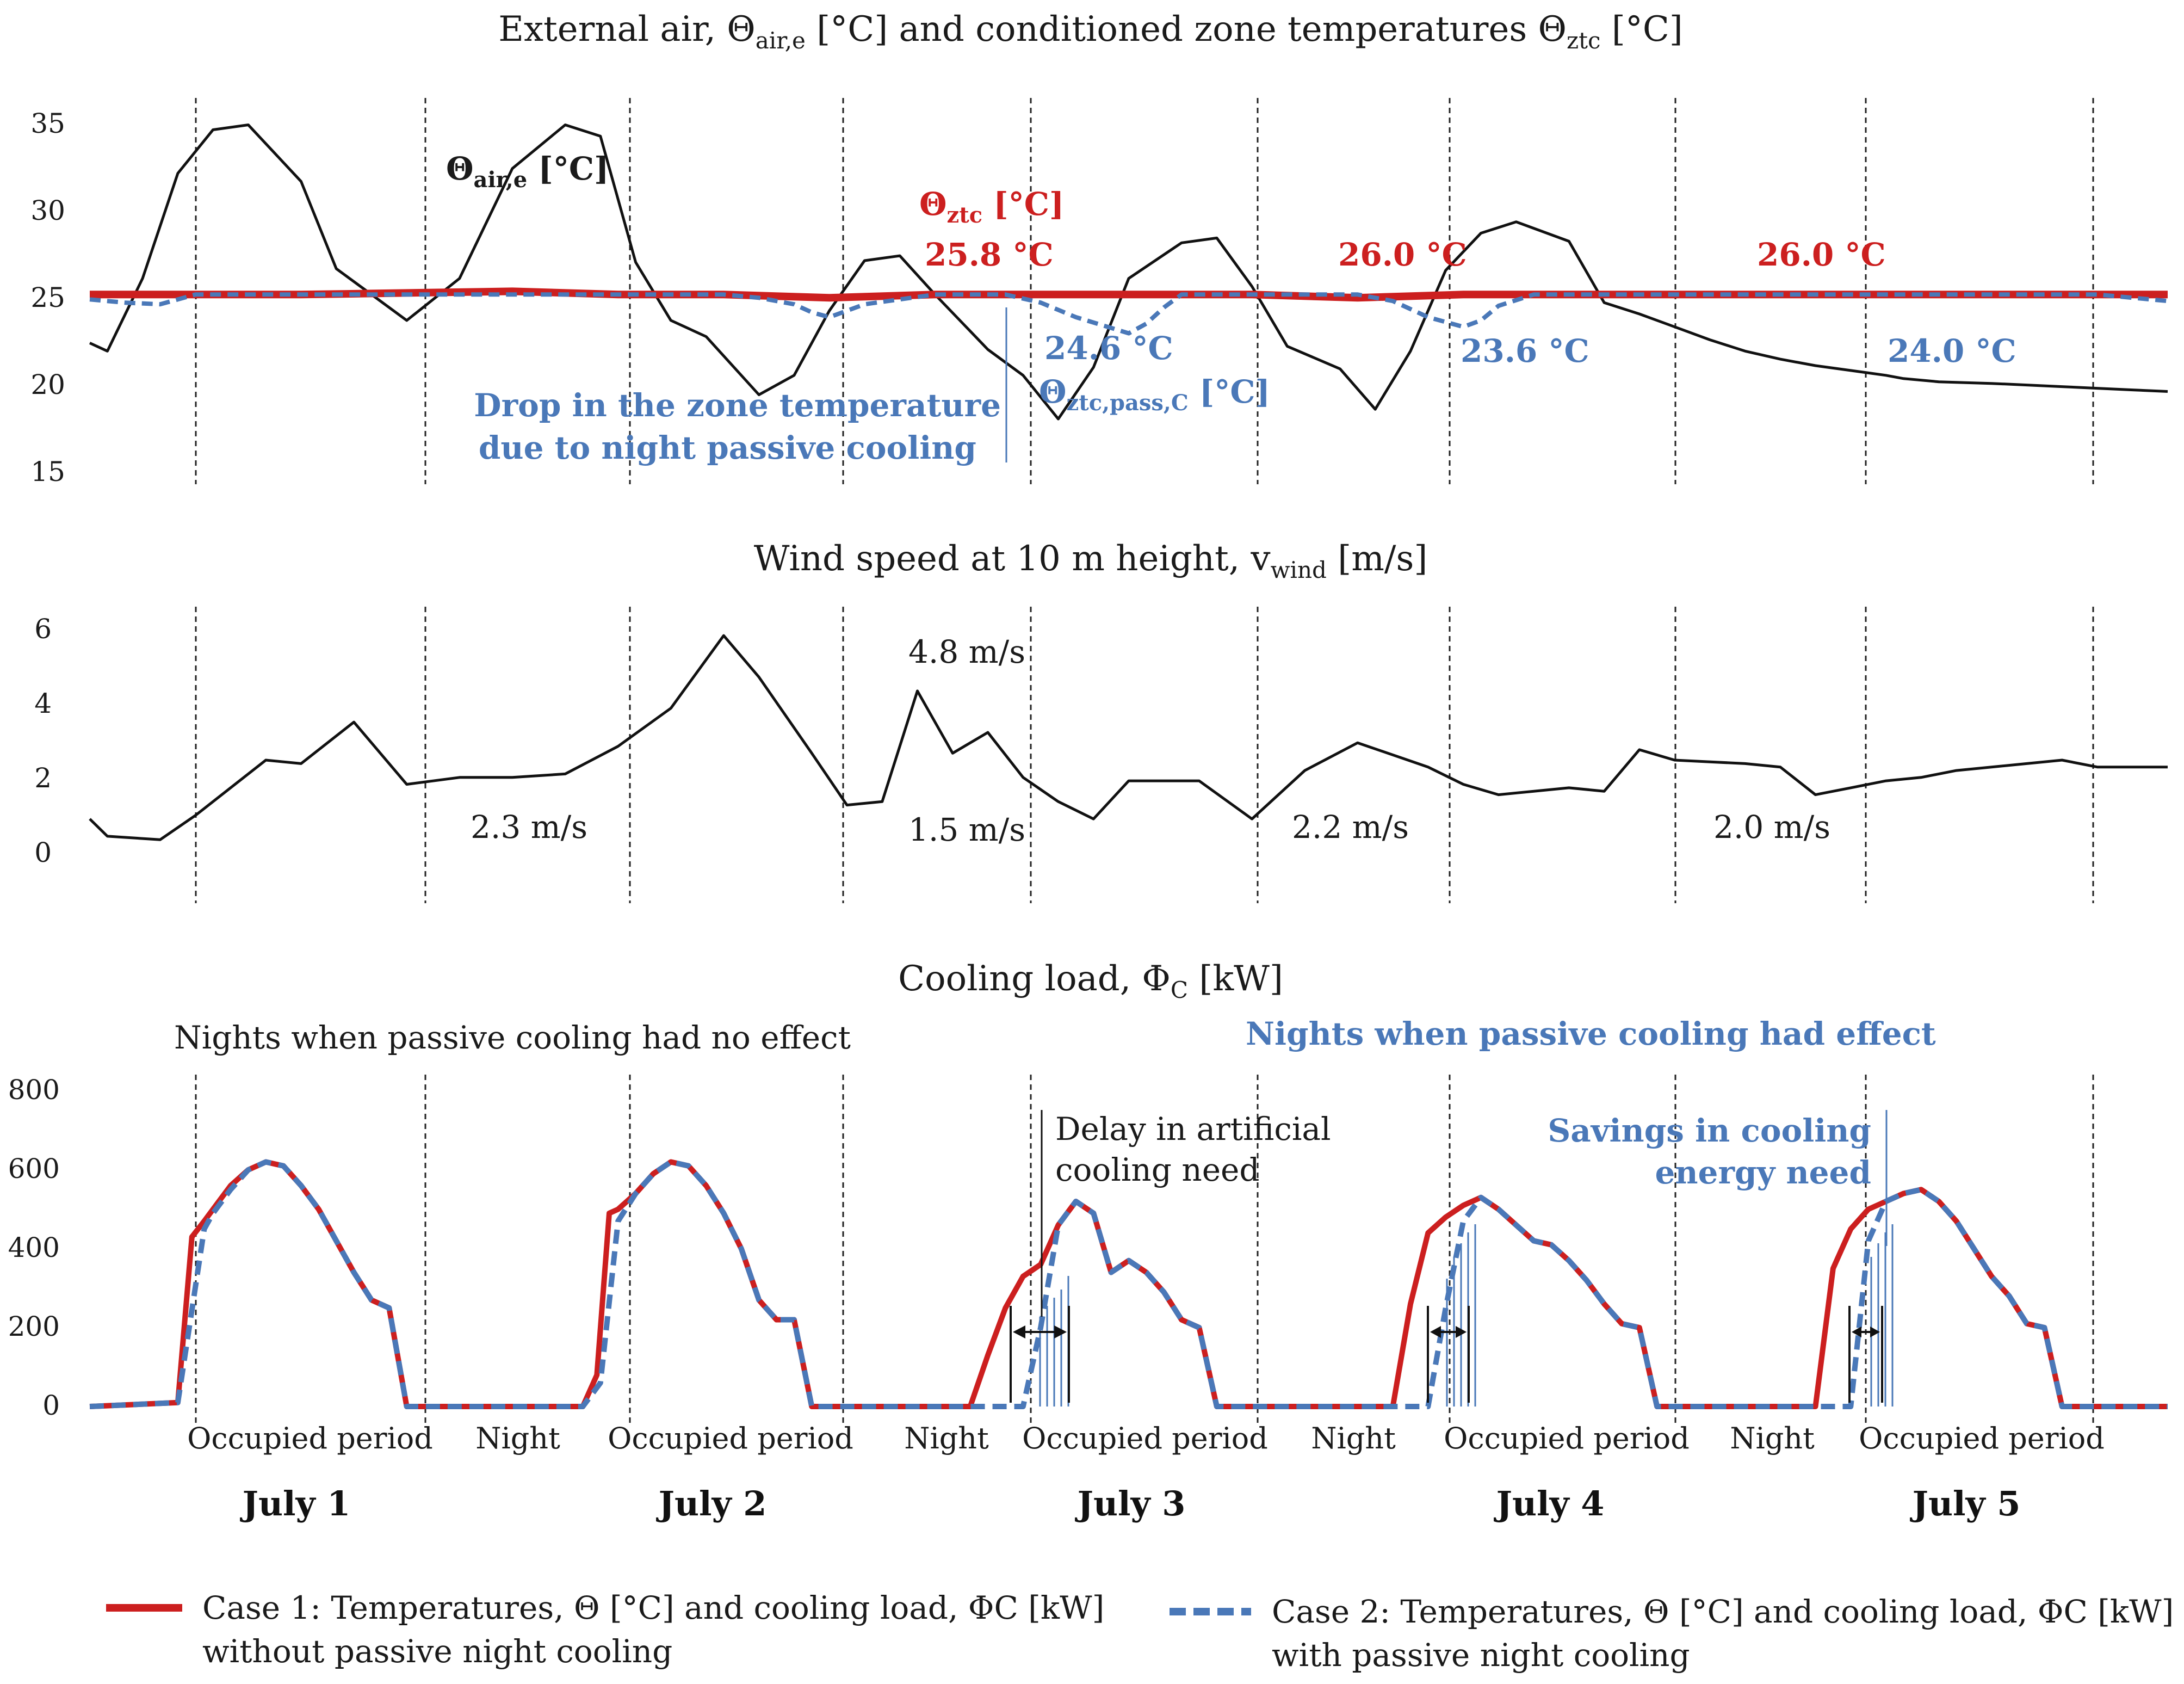 Image resolution: width=2184 pixels, height=1684 pixels. I want to click on load-ytick-0: 0, so click(51, 1405).